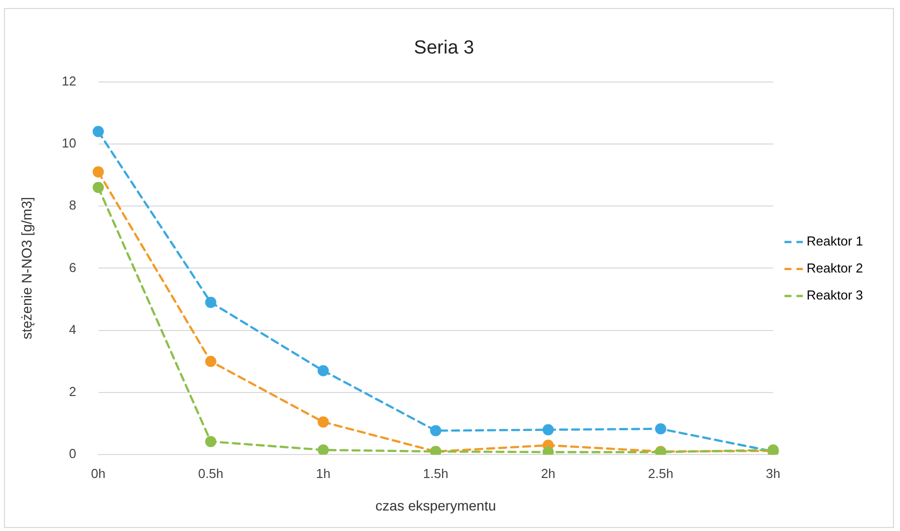 The height and width of the screenshot is (531, 900). What do you see at coordinates (211, 473) in the screenshot?
I see `x-tick-label: 0.5h` at bounding box center [211, 473].